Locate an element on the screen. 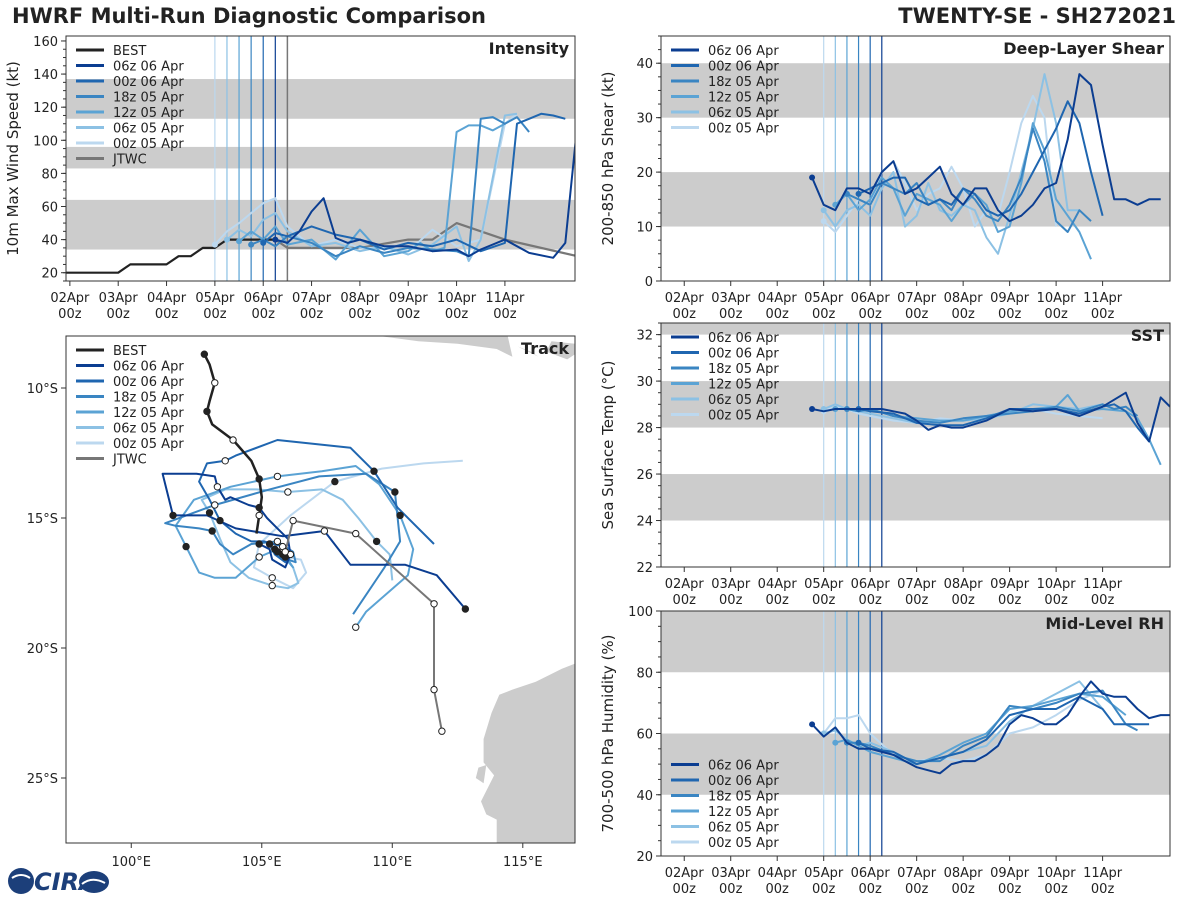 This screenshot has height=902, width=1200. shear-xtick-day: 11Apr is located at coordinates (1103, 298).